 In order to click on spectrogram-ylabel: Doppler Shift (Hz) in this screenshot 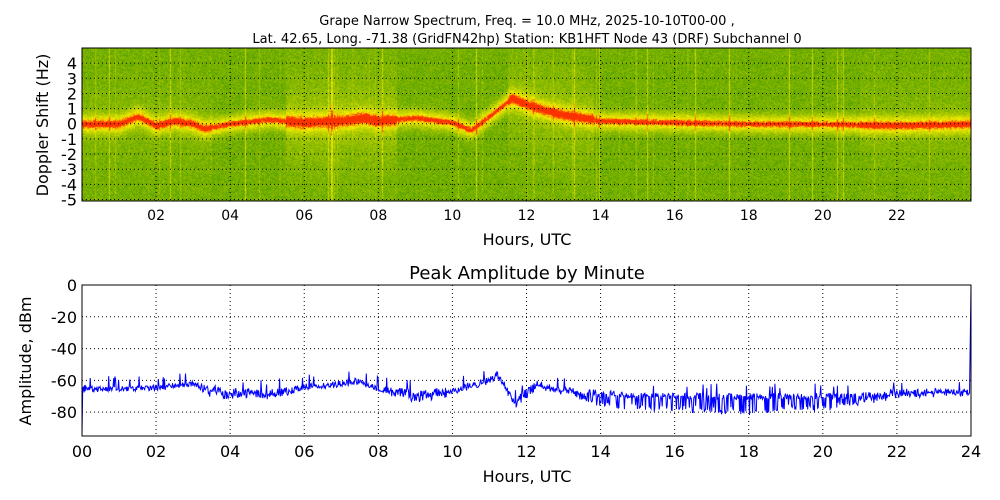, I will do `click(42, 125)`.